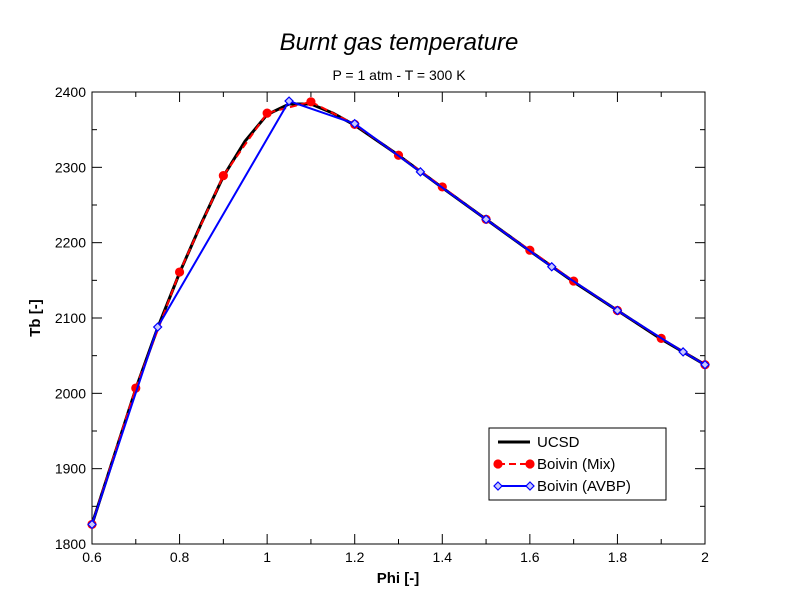 This screenshot has width=792, height=612. What do you see at coordinates (355, 557) in the screenshot?
I see `x-tick-label: 1.2` at bounding box center [355, 557].